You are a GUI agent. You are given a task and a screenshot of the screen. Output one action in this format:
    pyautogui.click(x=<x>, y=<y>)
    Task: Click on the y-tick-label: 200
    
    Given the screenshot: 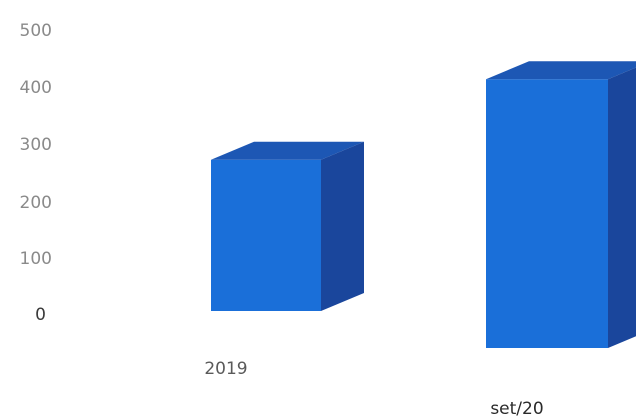 What is the action you would take?
    pyautogui.click(x=36, y=203)
    